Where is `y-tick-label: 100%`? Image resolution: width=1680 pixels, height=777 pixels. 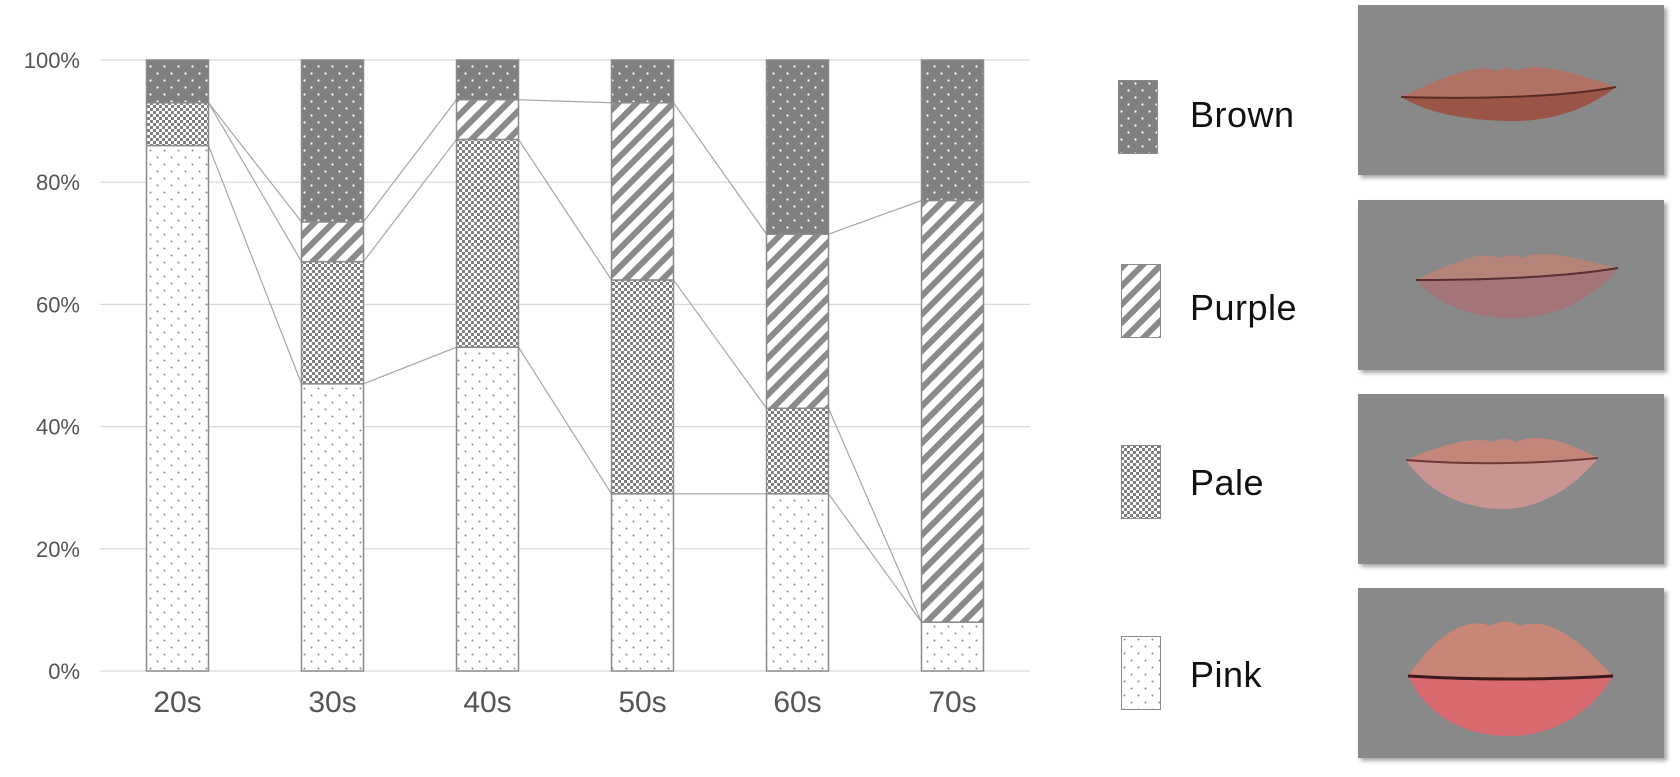
y-tick-label: 100% is located at coordinates (52, 60).